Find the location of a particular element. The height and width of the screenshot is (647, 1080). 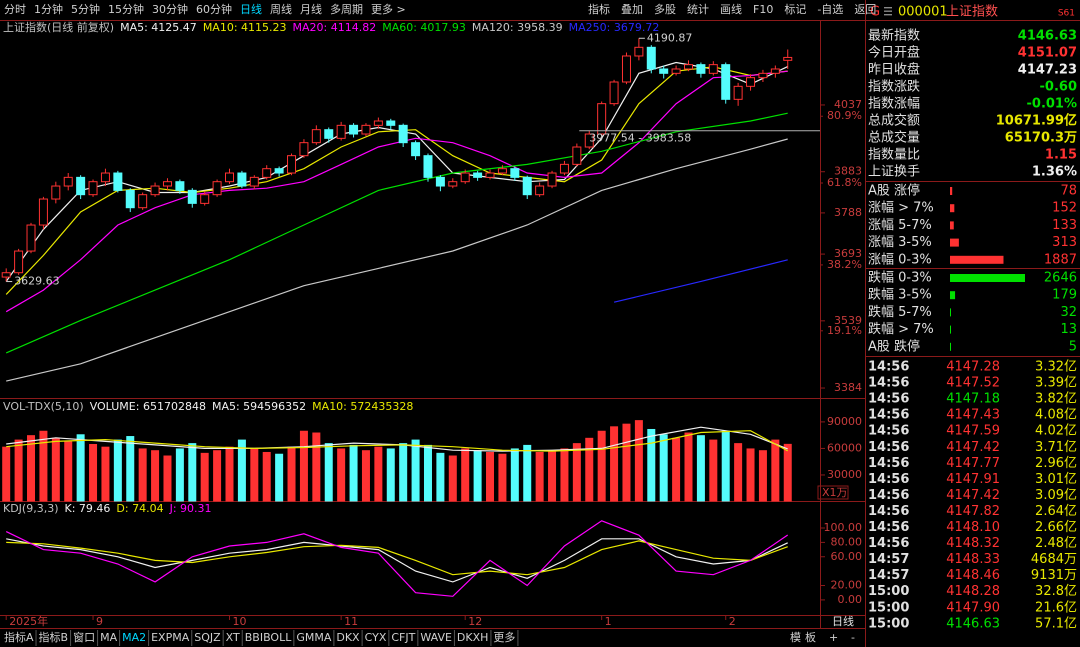

indicator-tab: CYX is located at coordinates (376, 637).